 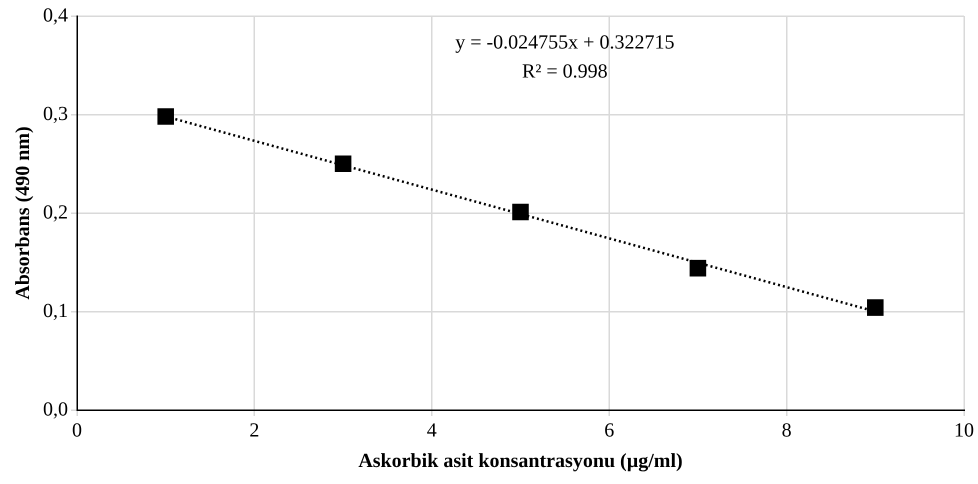 I want to click on annotation: y = -0.024755x + 0.322715, so click(x=564, y=42).